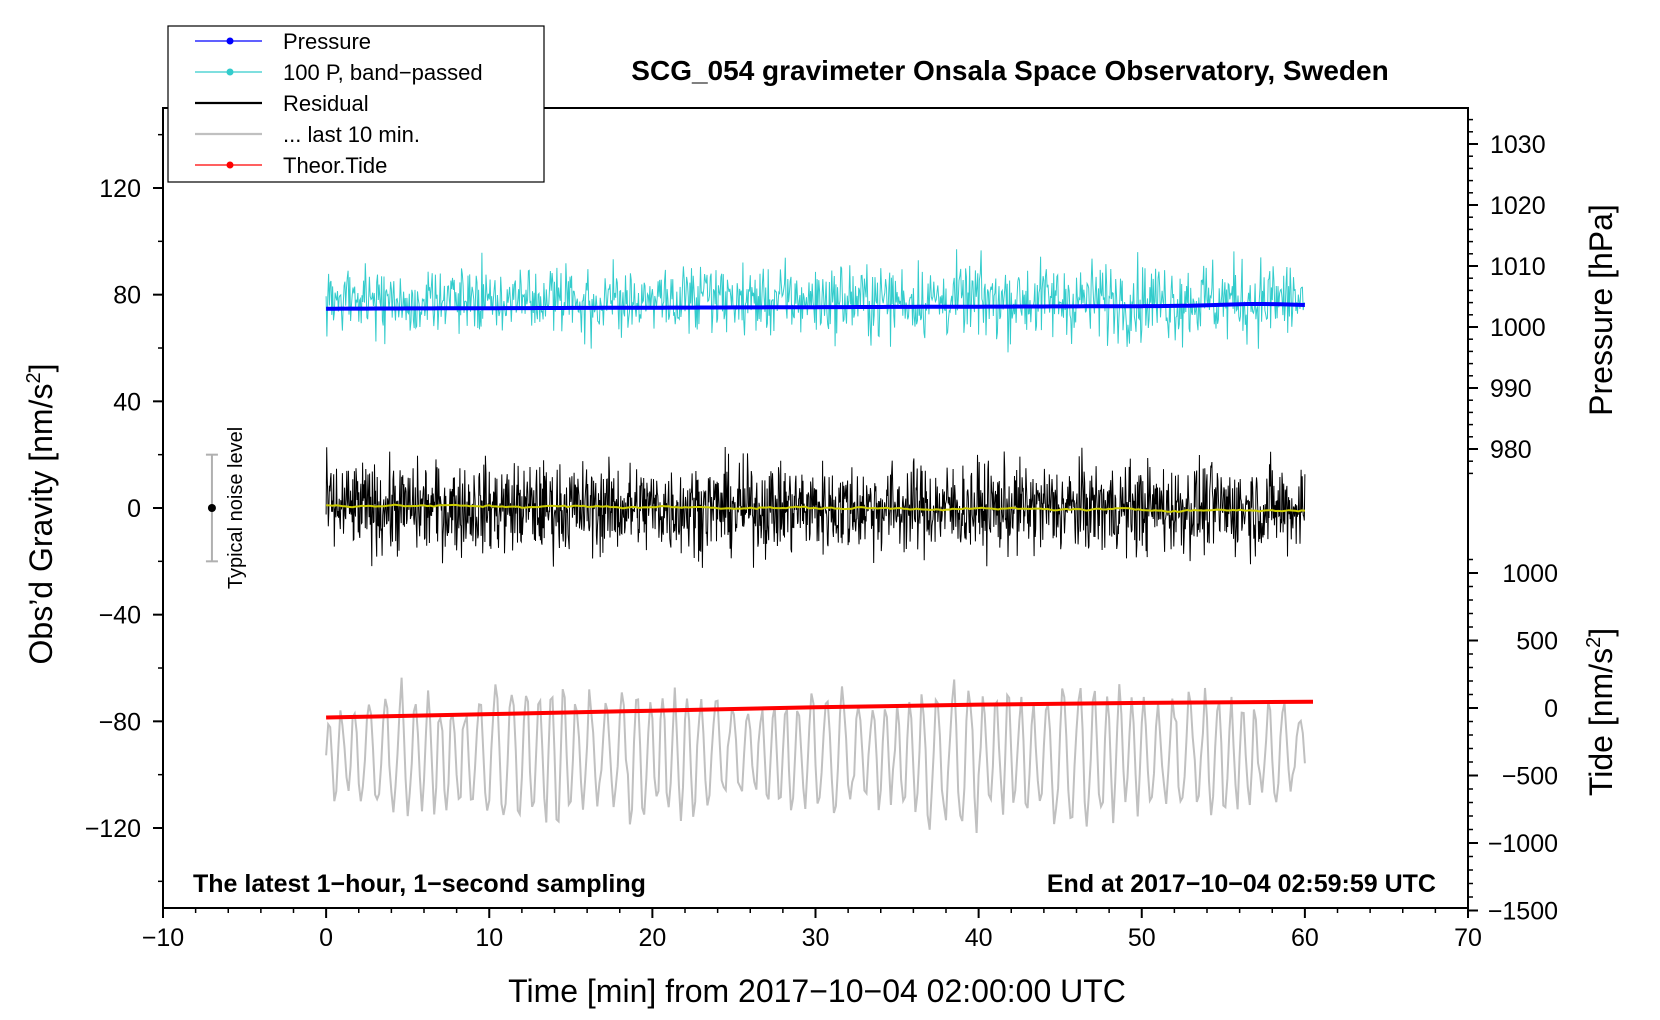 The width and height of the screenshot is (1660, 1020). I want to click on tide-axis-title: Tide [nm/s2], so click(1601, 712).